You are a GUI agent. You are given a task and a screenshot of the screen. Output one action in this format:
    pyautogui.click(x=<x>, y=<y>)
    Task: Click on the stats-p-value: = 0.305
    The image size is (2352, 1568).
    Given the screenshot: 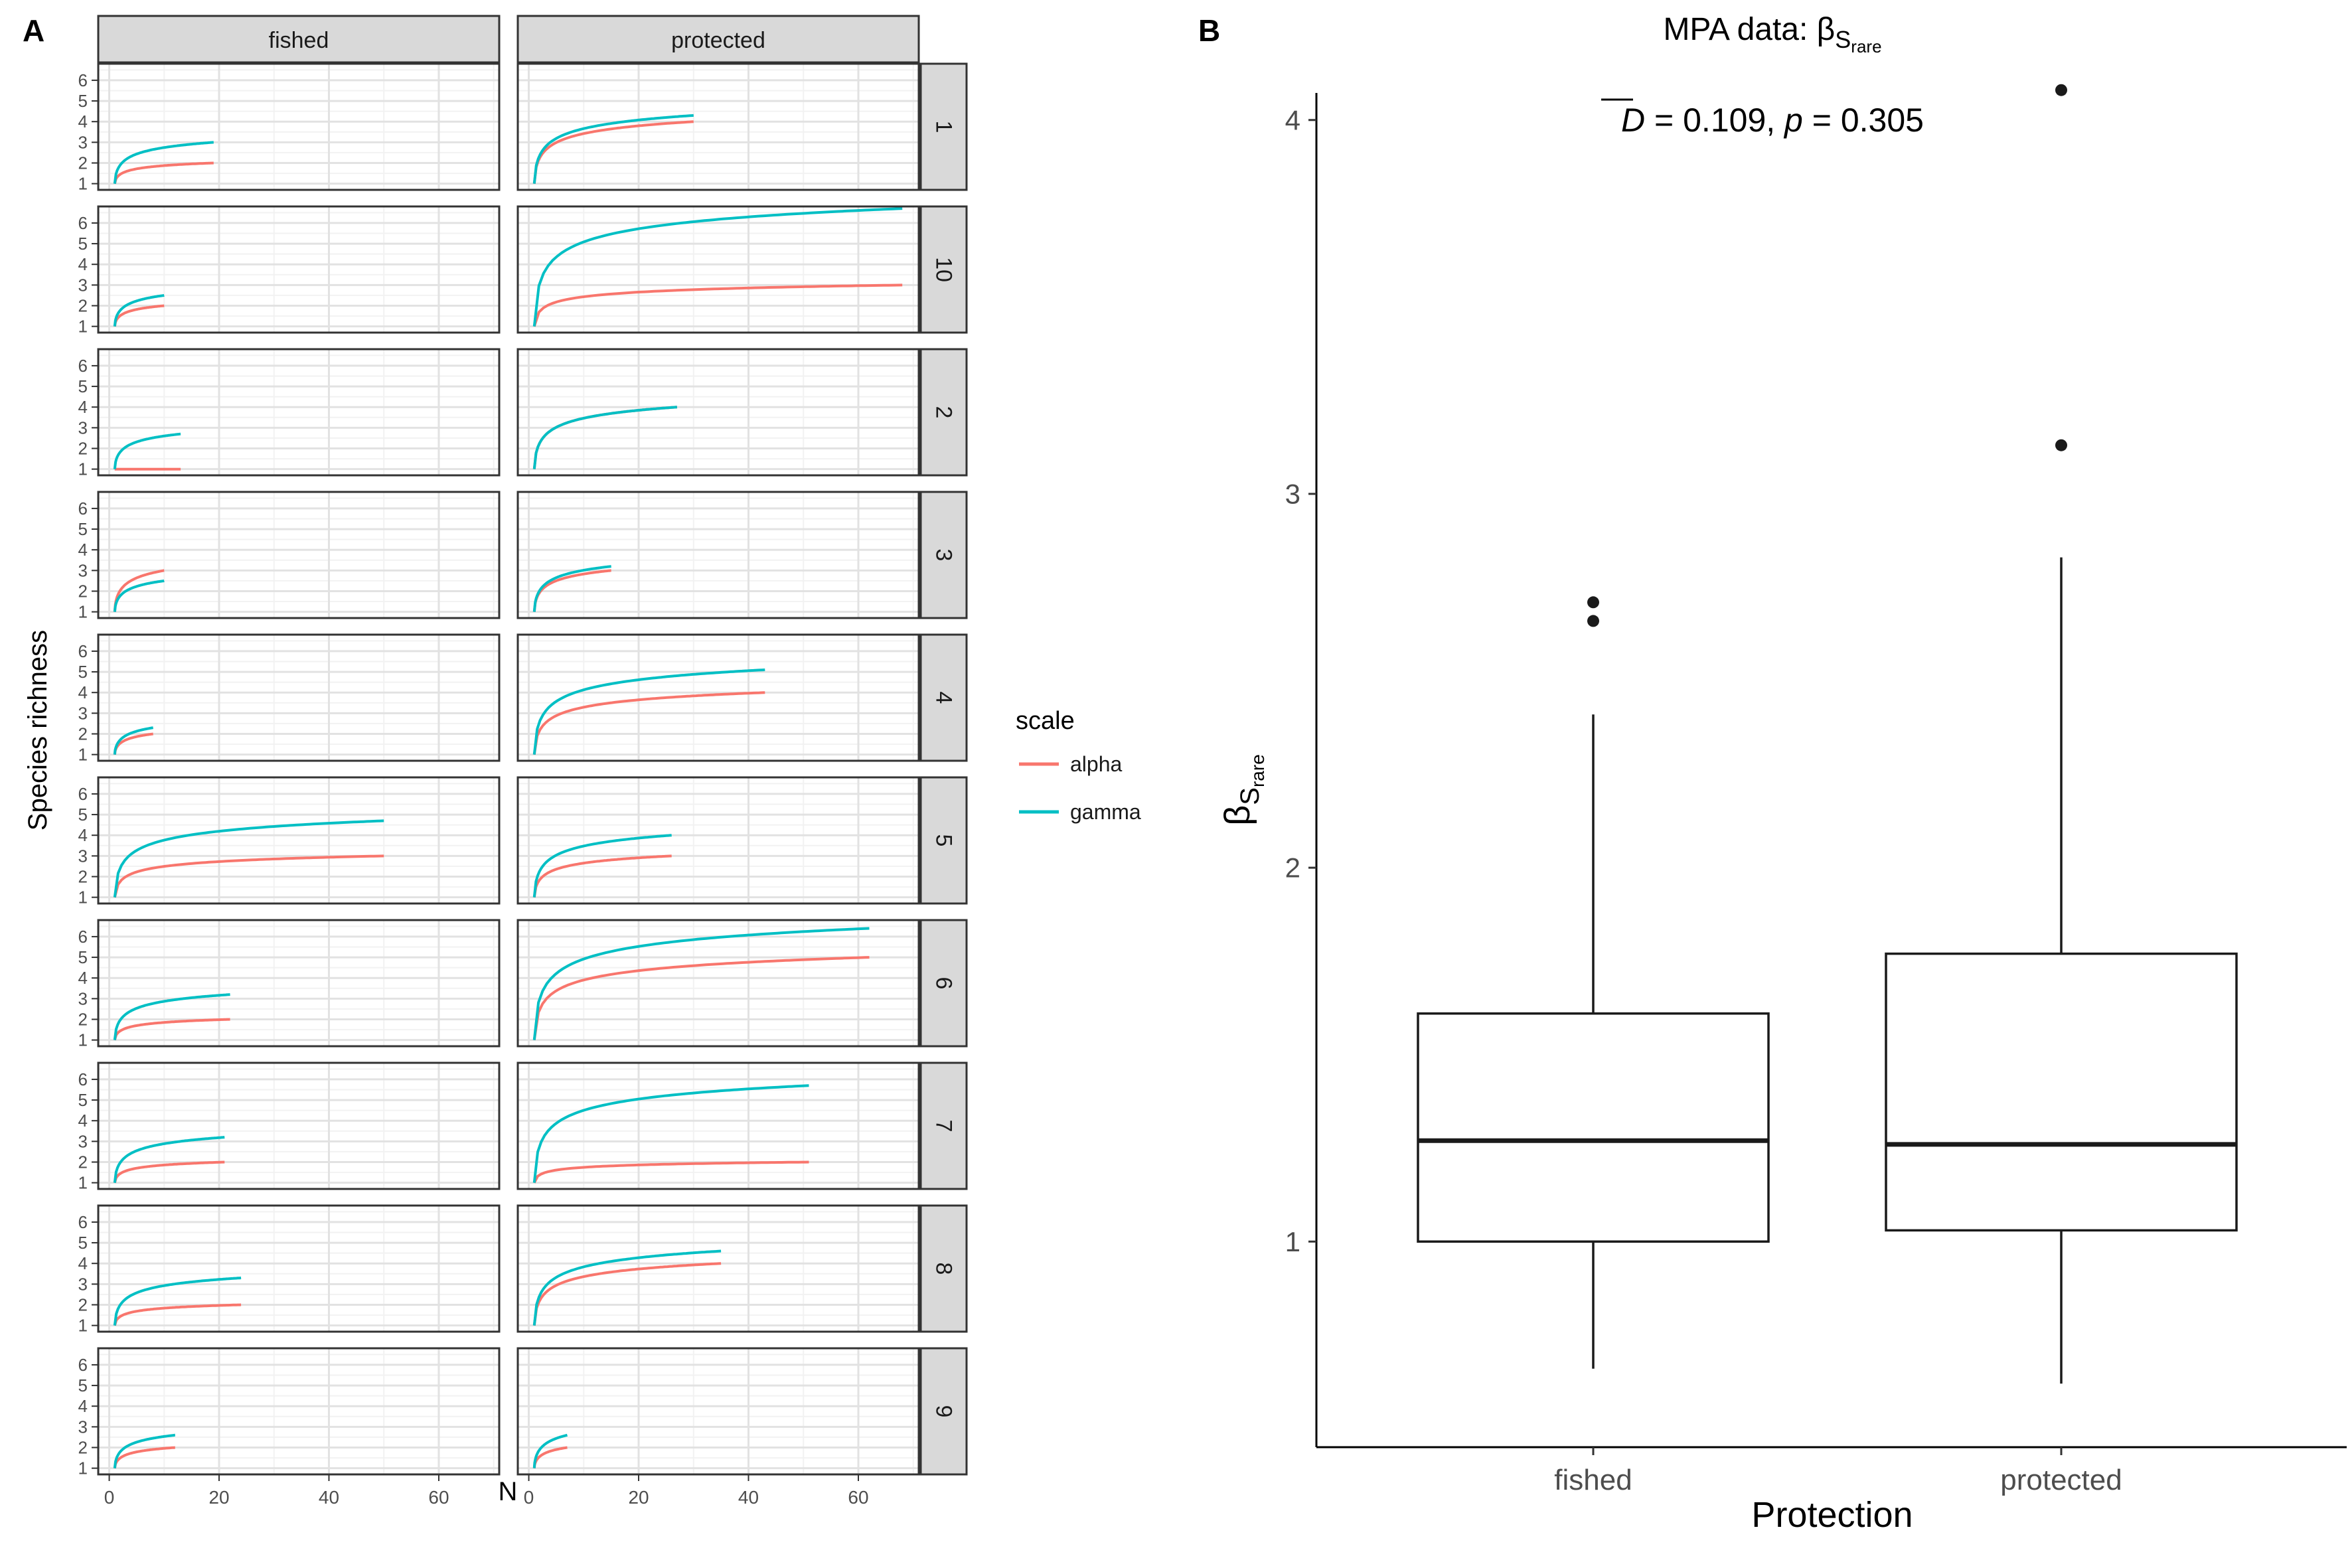 What is the action you would take?
    pyautogui.click(x=1863, y=120)
    